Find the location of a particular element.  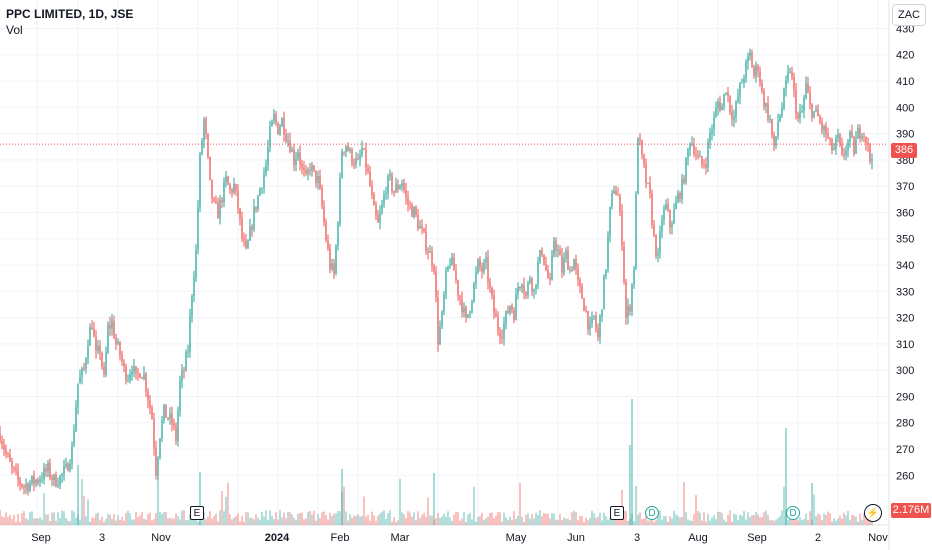

lightning-event-icon: ⚡ is located at coordinates (873, 513).